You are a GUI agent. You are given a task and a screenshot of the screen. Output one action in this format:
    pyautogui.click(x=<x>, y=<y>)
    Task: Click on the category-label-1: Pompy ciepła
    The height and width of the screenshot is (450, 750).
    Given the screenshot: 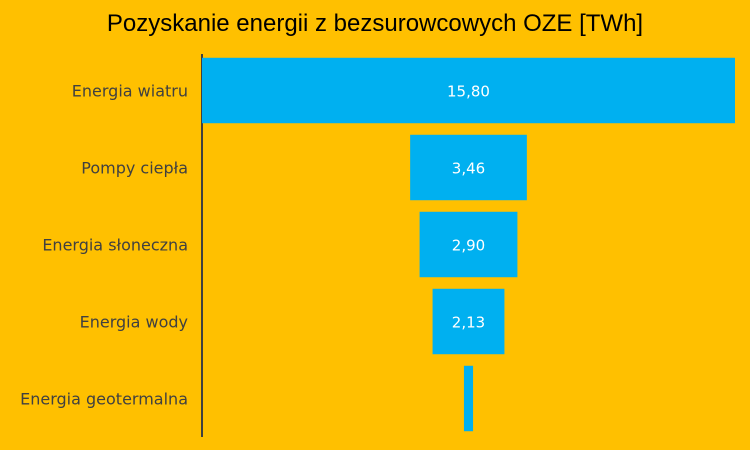 What is the action you would take?
    pyautogui.click(x=134, y=168)
    